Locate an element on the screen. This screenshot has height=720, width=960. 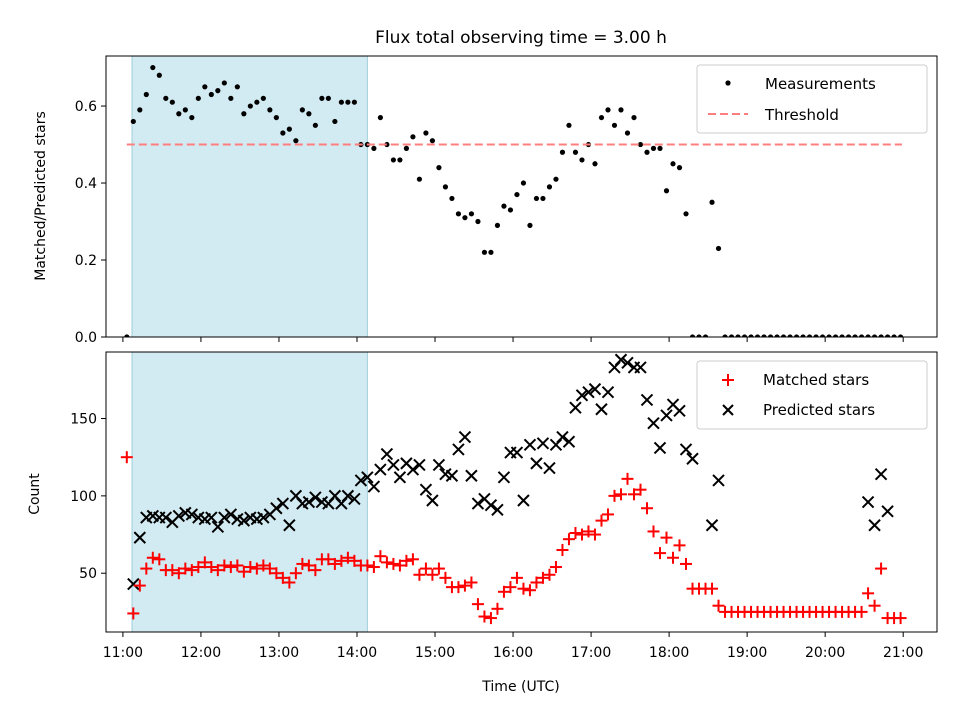
y-tick-label: 0.2 is located at coordinates (86, 261).